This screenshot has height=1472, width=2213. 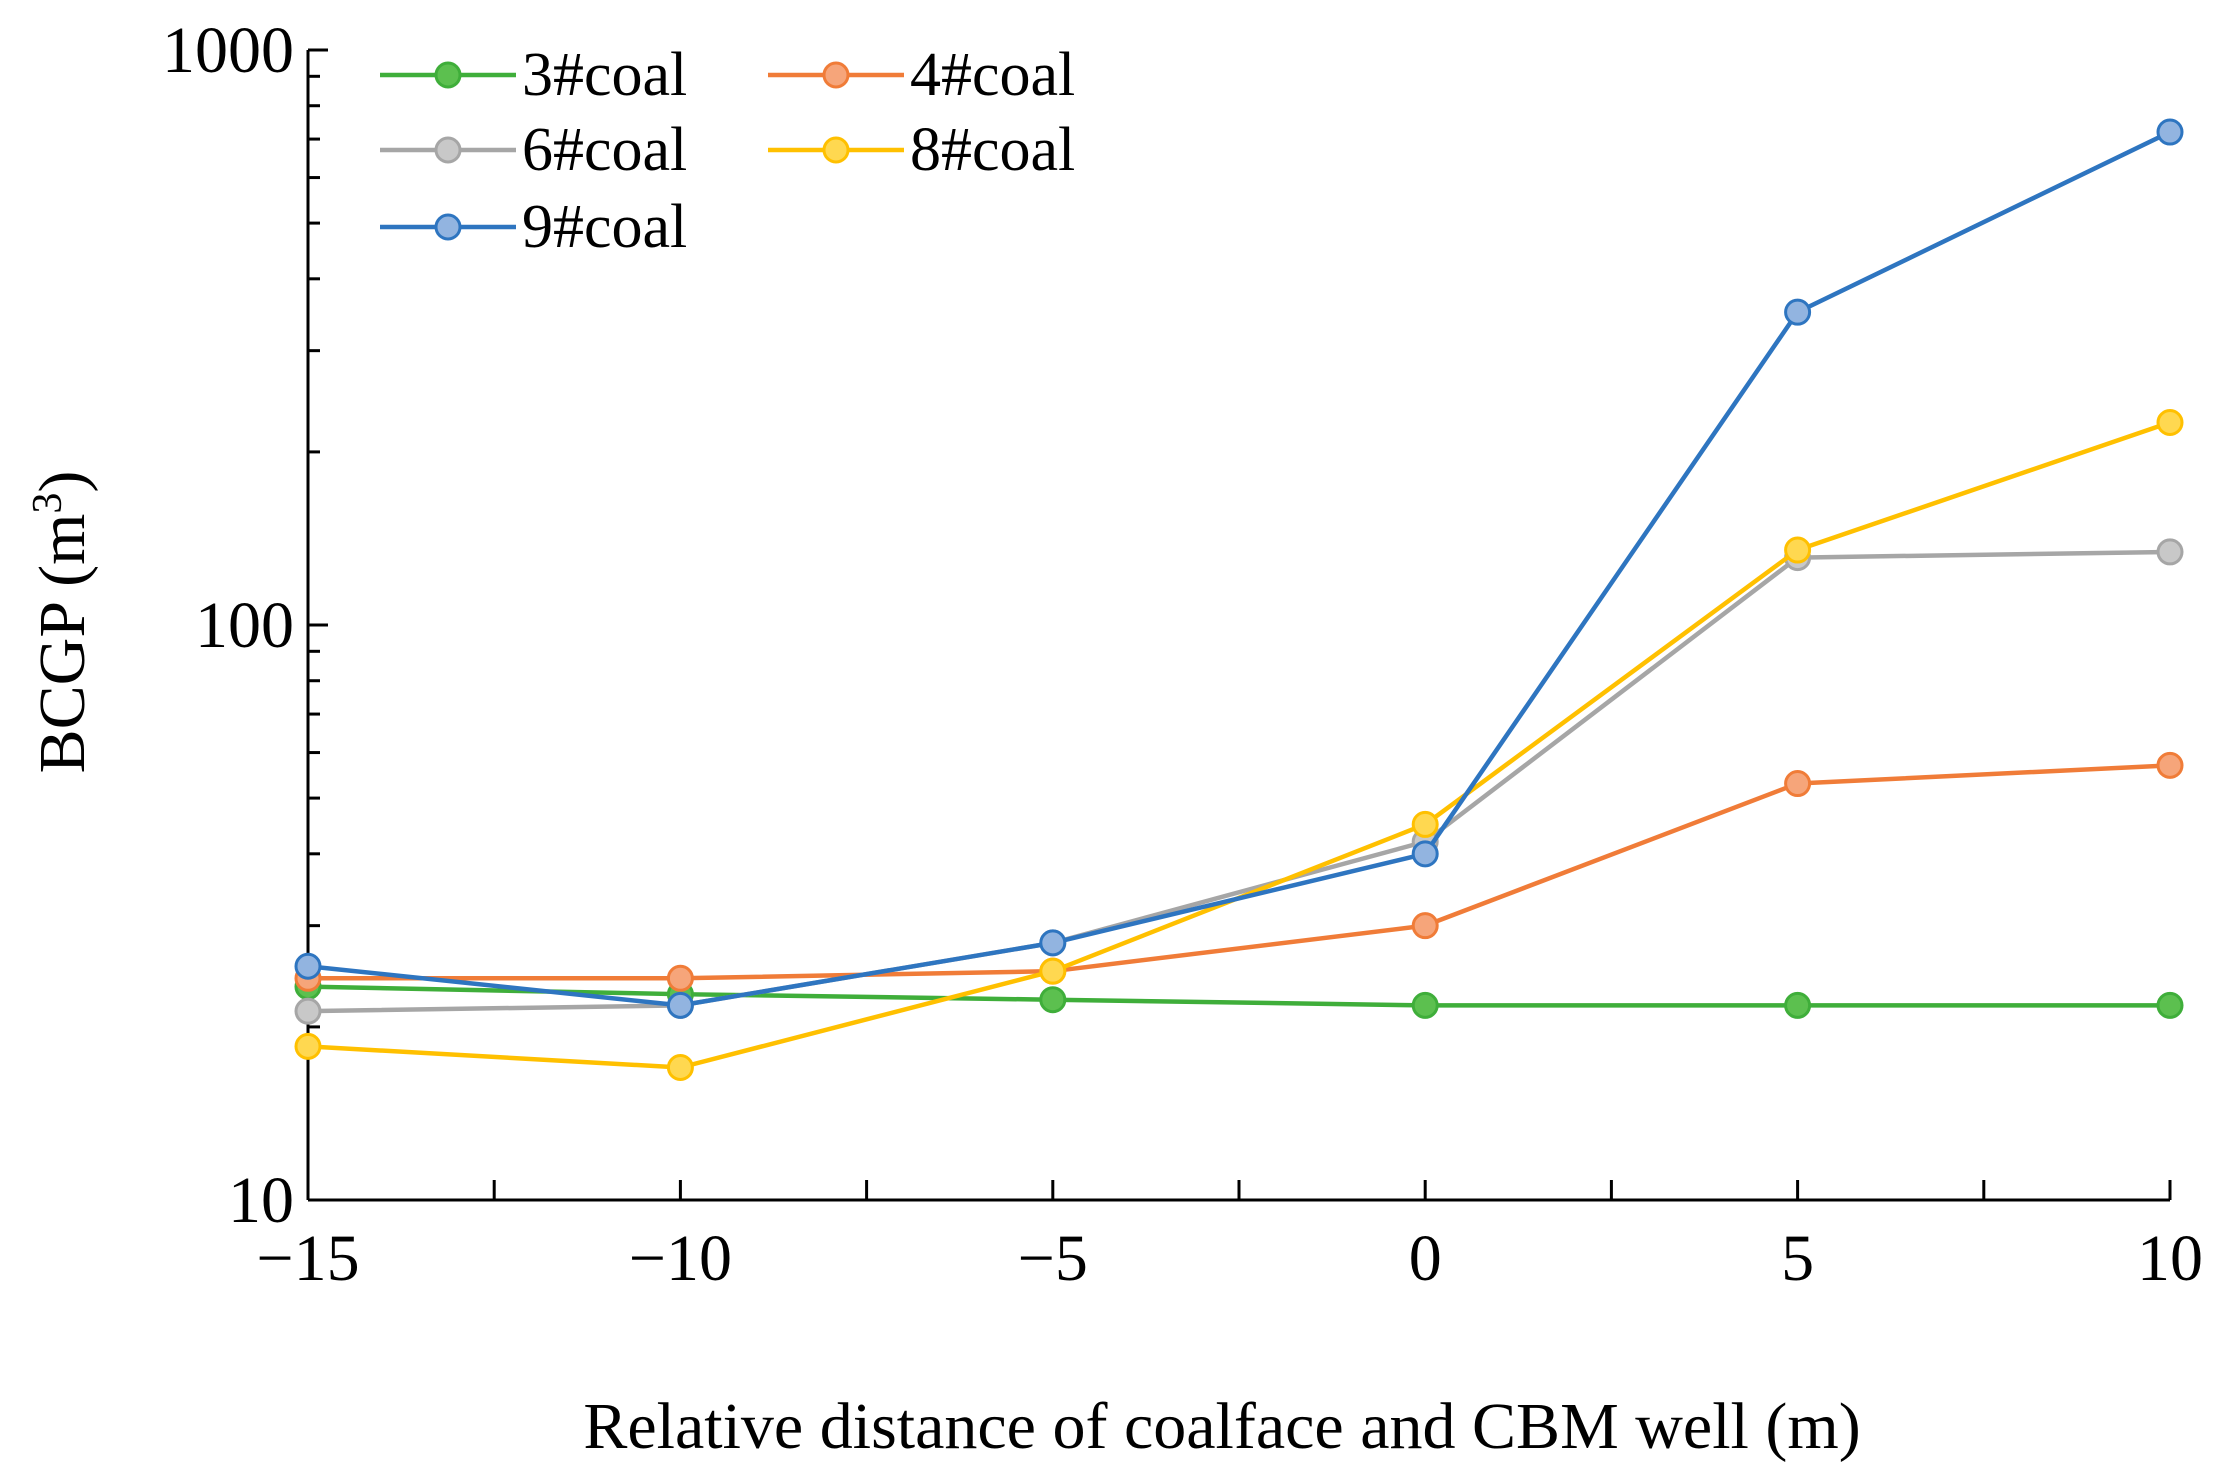 I want to click on y-axis-title: BCGP (m3), so click(x=62, y=622).